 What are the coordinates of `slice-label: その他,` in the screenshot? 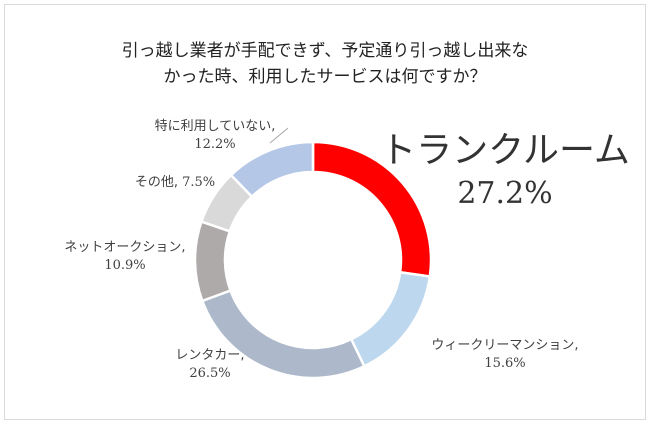 It's located at (156, 182).